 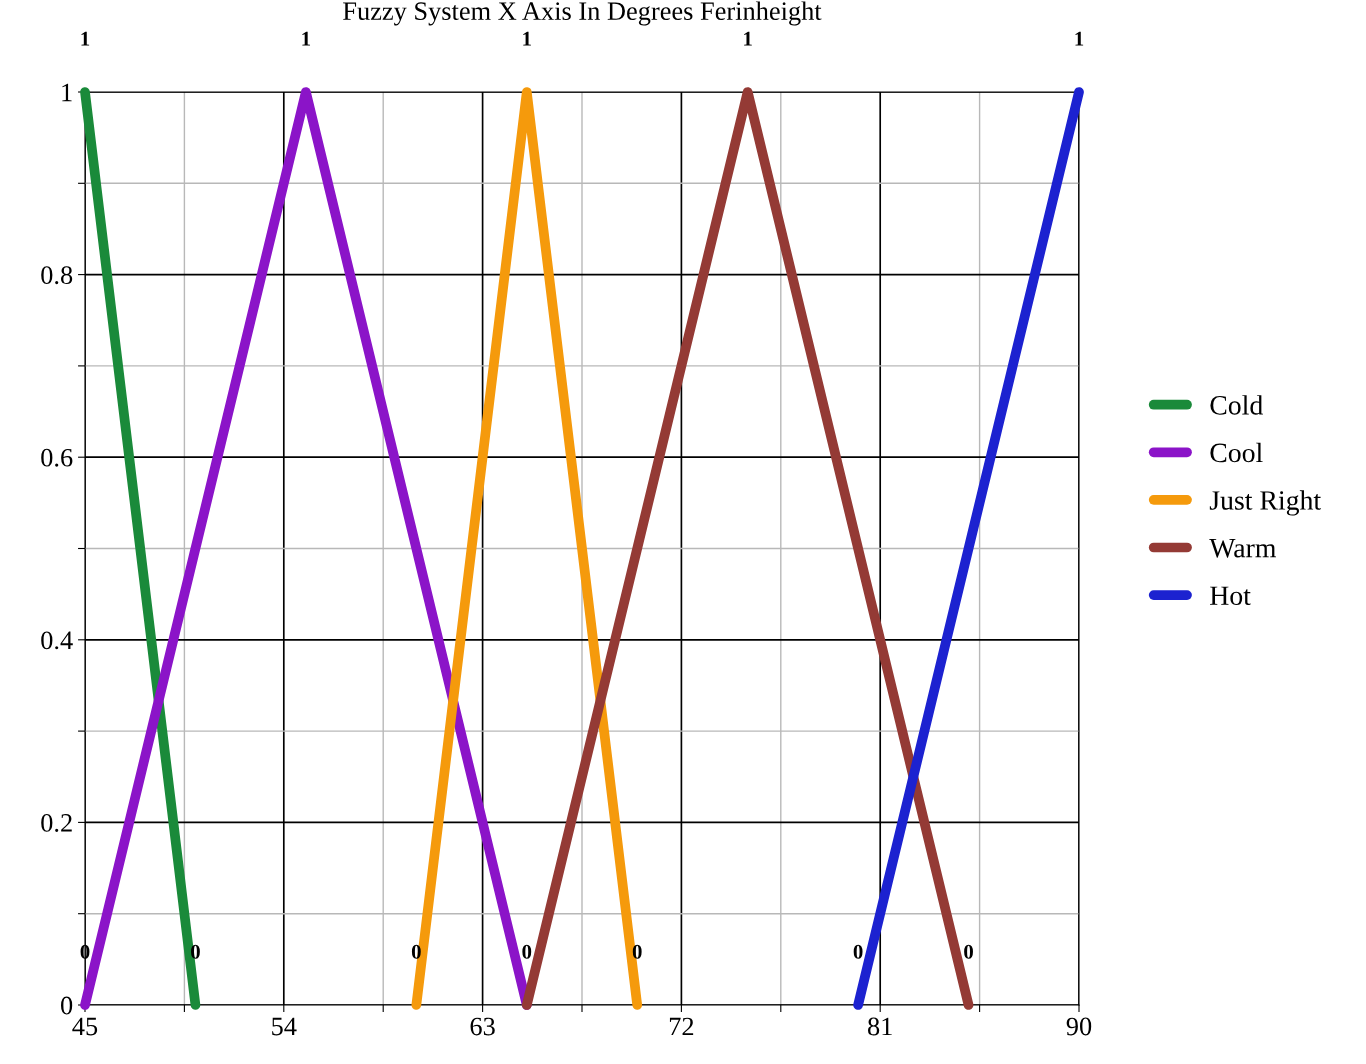 I want to click on y-tick-label: 0.2, so click(x=56, y=823).